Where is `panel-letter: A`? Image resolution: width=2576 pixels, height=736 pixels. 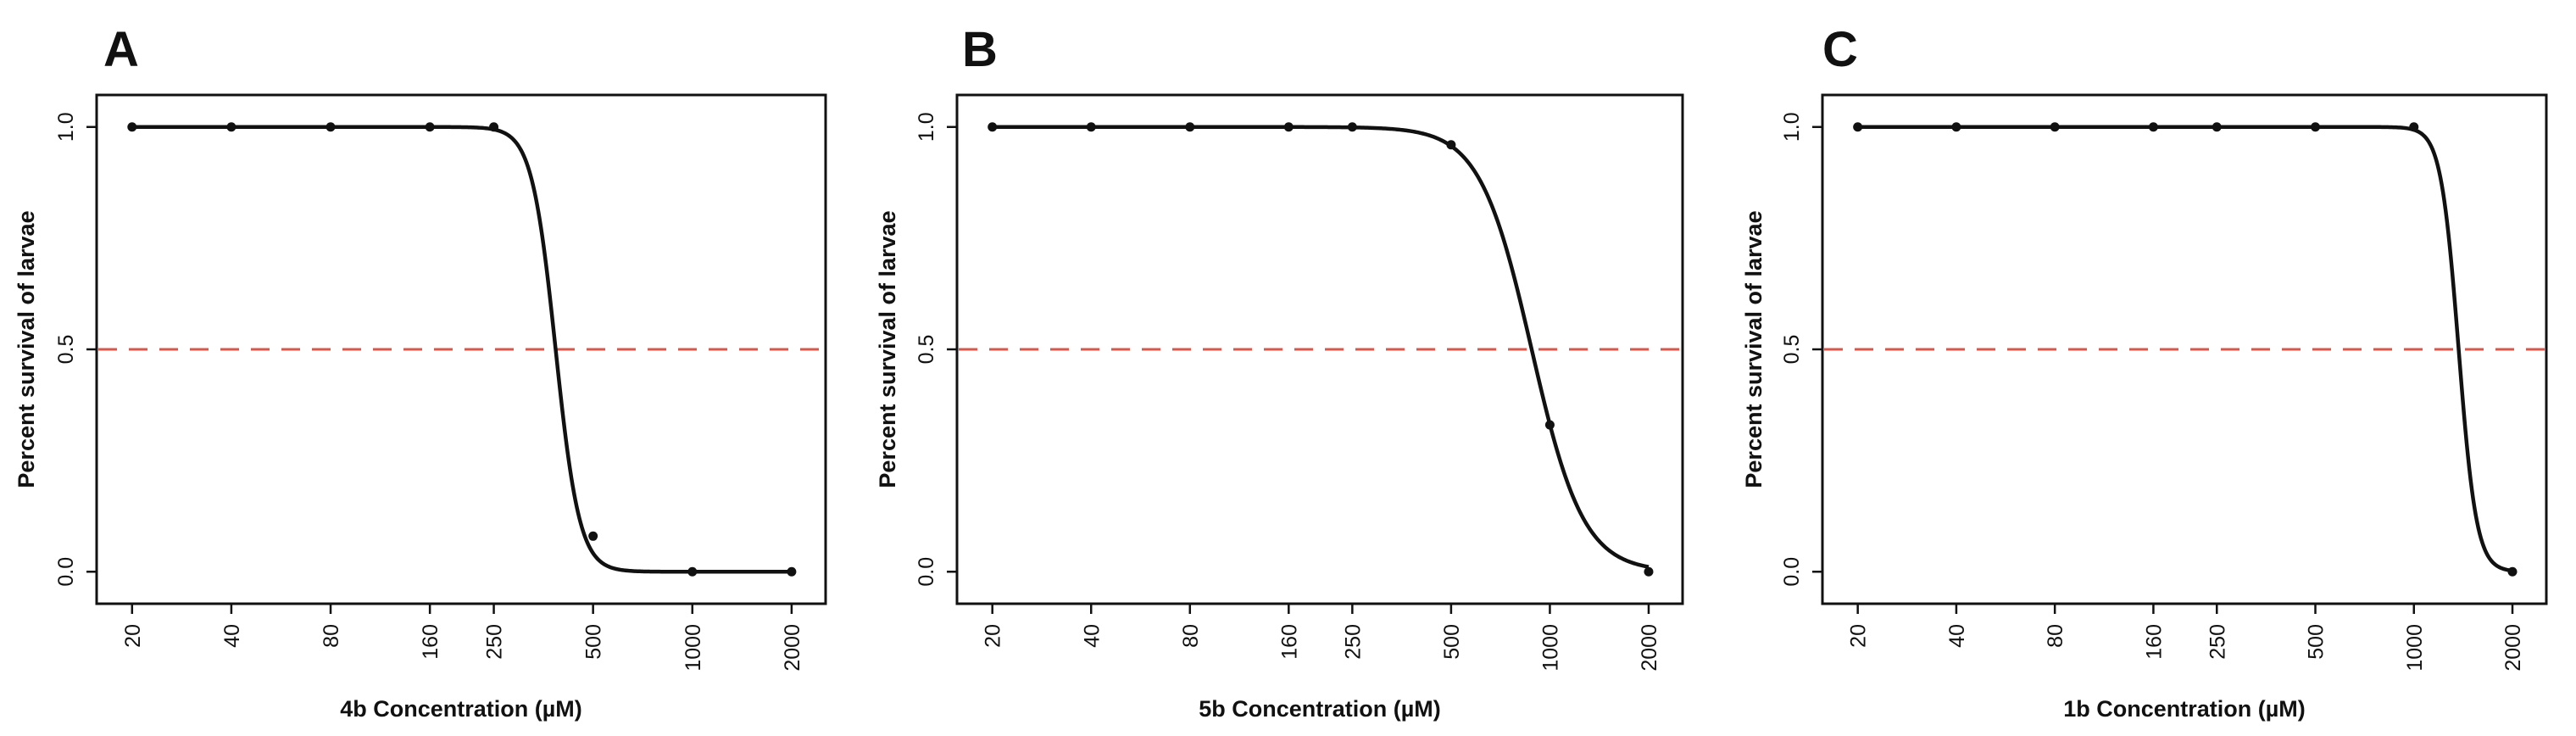 panel-letter: A is located at coordinates (121, 49).